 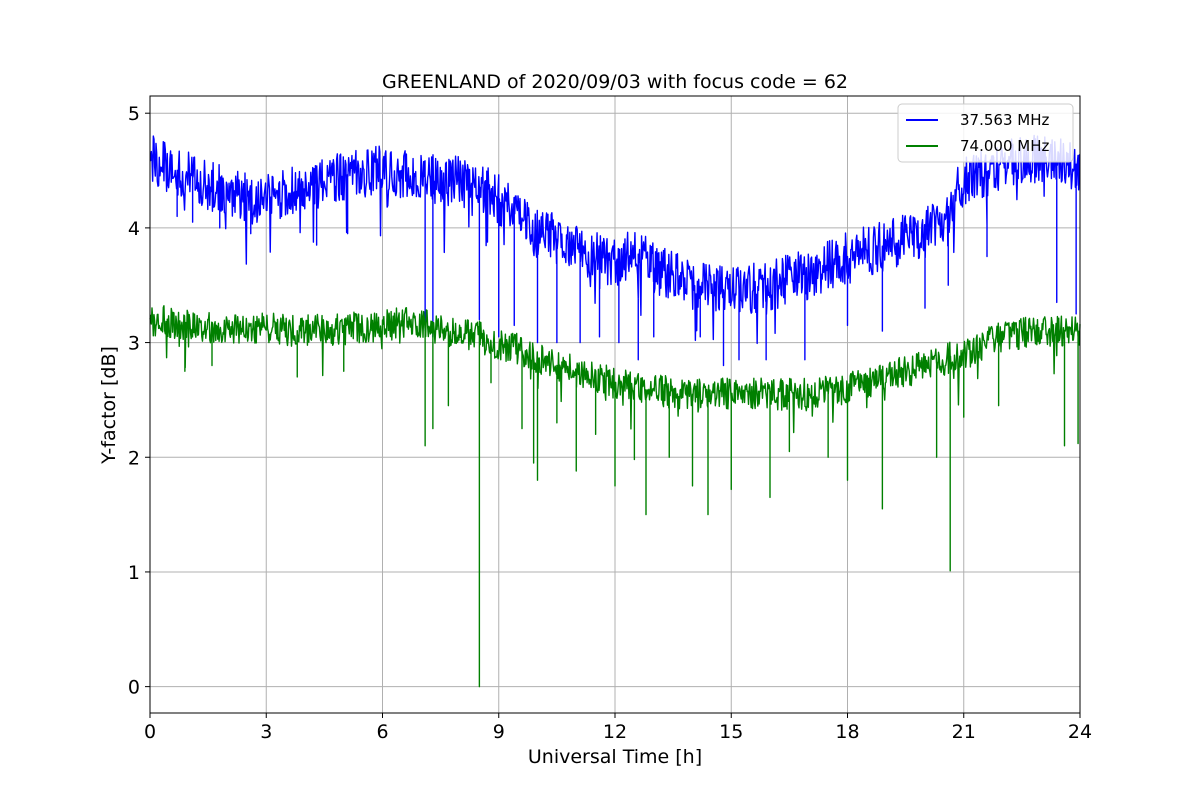 What do you see at coordinates (847, 732) in the screenshot?
I see `x-tick-label: 18` at bounding box center [847, 732].